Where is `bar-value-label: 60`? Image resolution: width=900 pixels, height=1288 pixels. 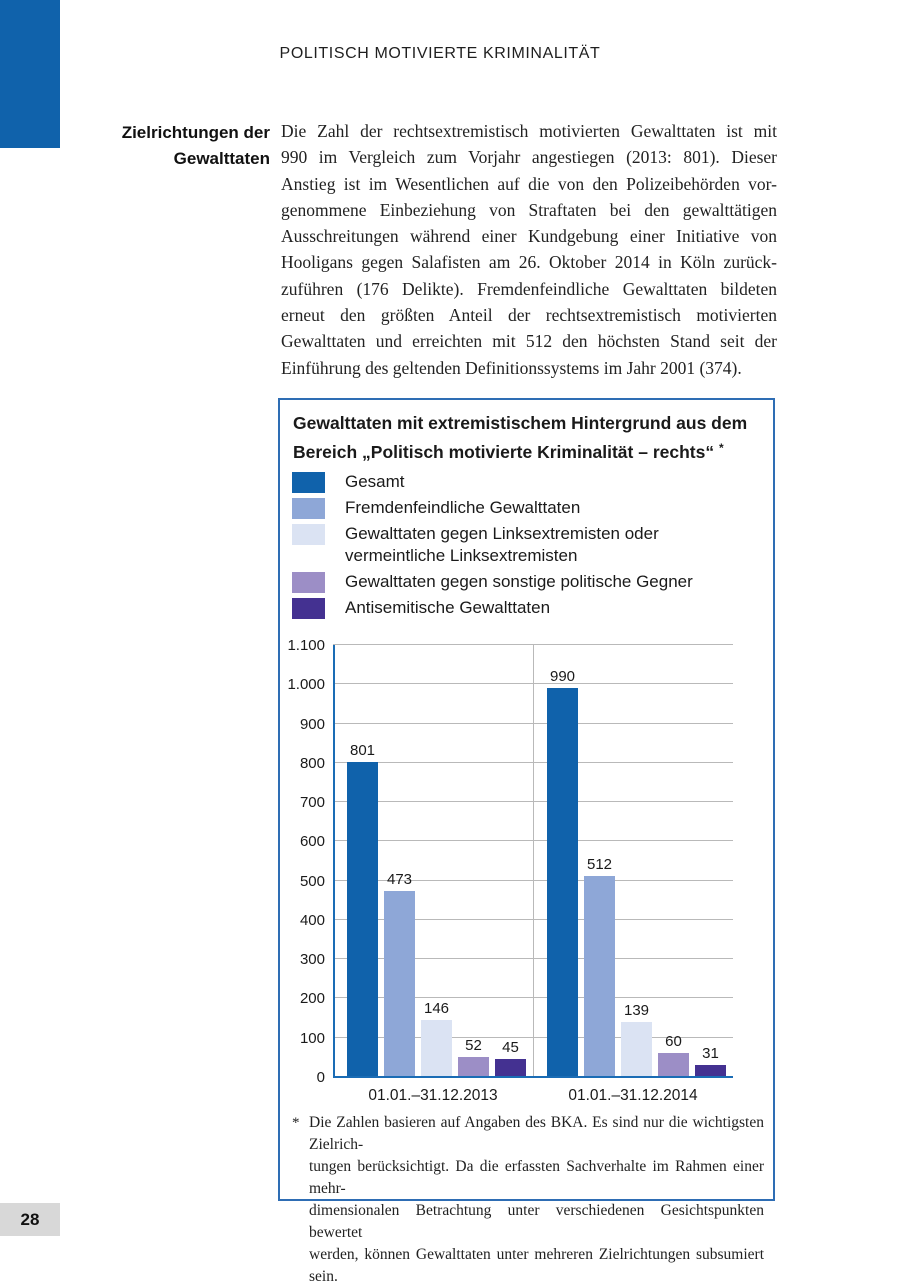
bar-value-label: 60 is located at coordinates (673, 1041).